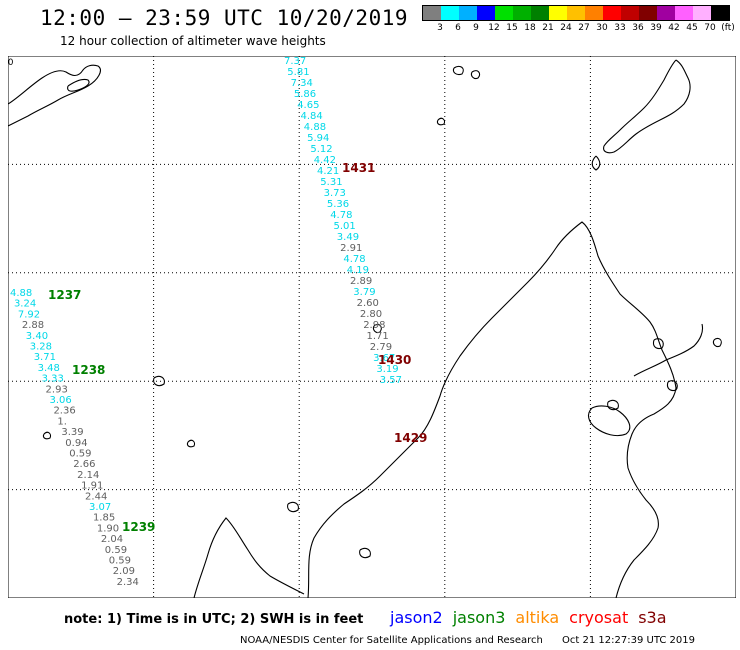  What do you see at coordinates (88, 475) in the screenshot?
I see `swh-reading: 2.14` at bounding box center [88, 475].